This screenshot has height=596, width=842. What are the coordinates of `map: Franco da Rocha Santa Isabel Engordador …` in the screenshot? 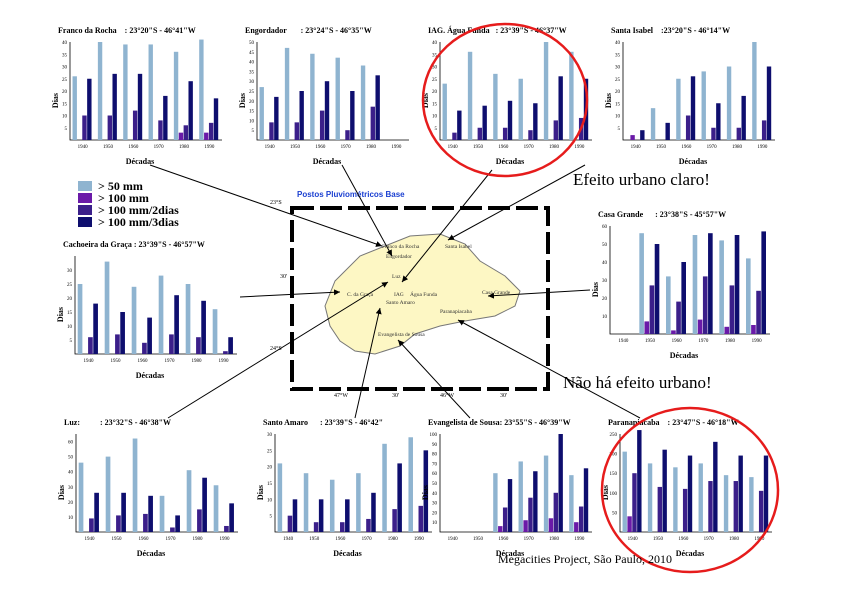 It's located at (420, 298).